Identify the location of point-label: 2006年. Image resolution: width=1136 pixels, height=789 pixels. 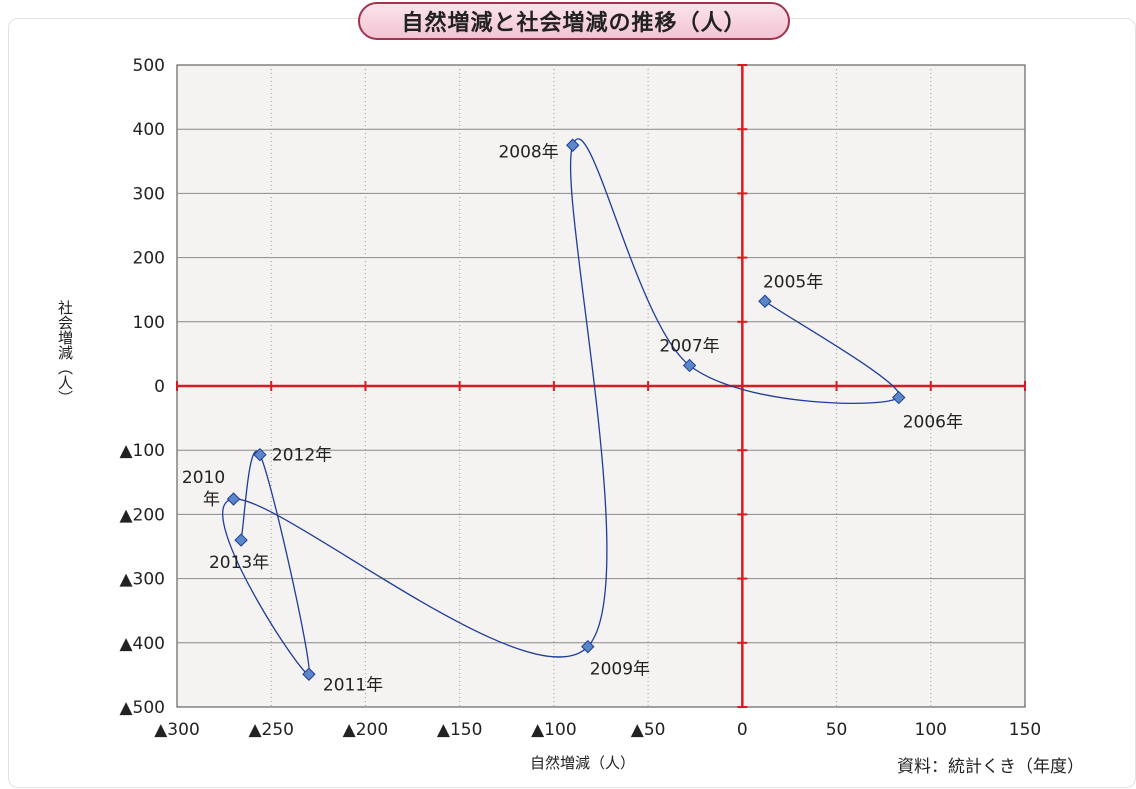
(933, 423).